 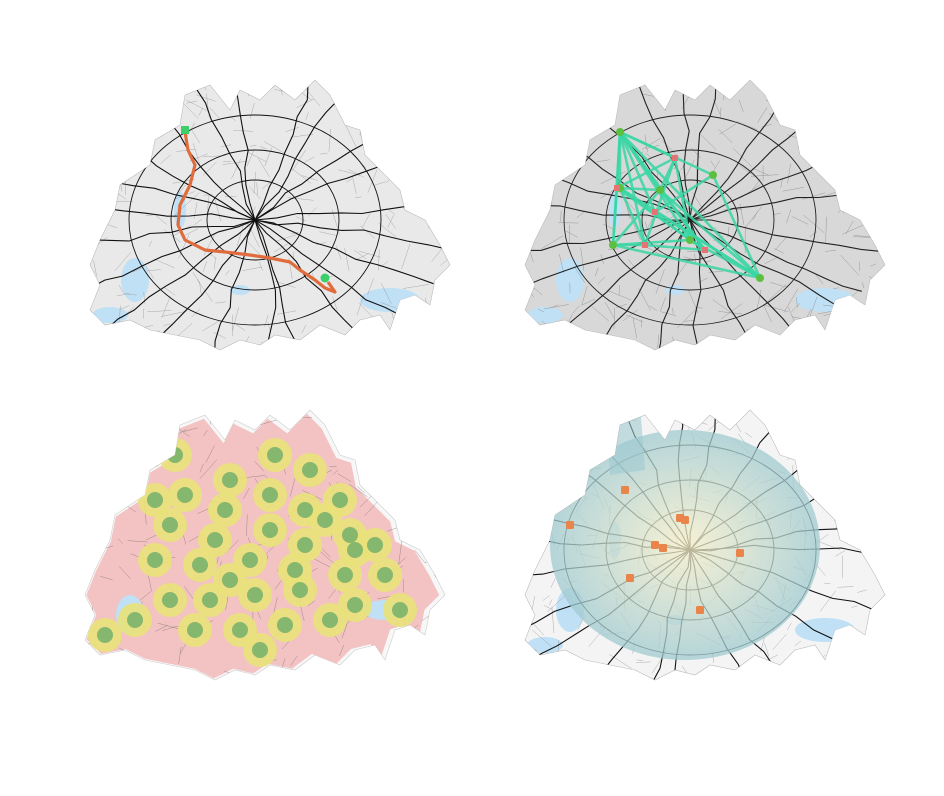 What do you see at coordinates (625, 442) in the screenshot?
I see `accessibility-arm` at bounding box center [625, 442].